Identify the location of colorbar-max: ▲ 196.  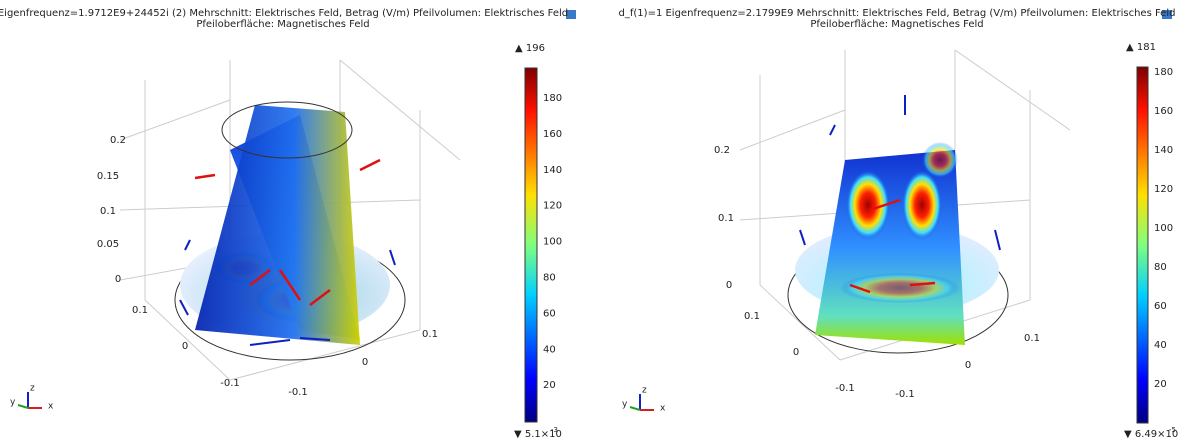
(530, 48).